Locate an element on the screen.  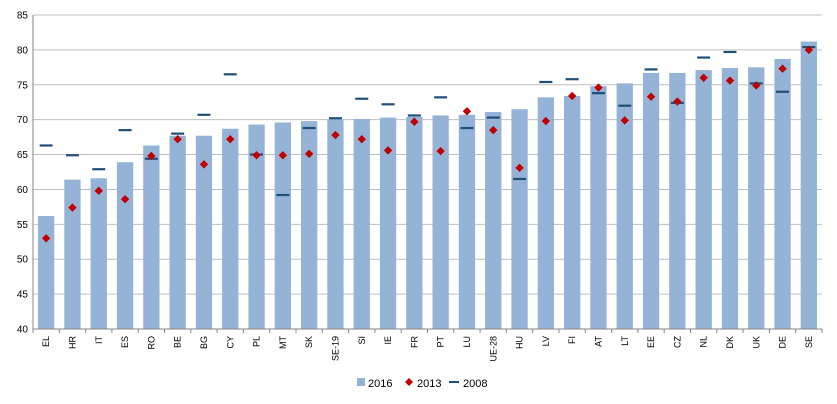
bar-2016-FI is located at coordinates (572, 212).